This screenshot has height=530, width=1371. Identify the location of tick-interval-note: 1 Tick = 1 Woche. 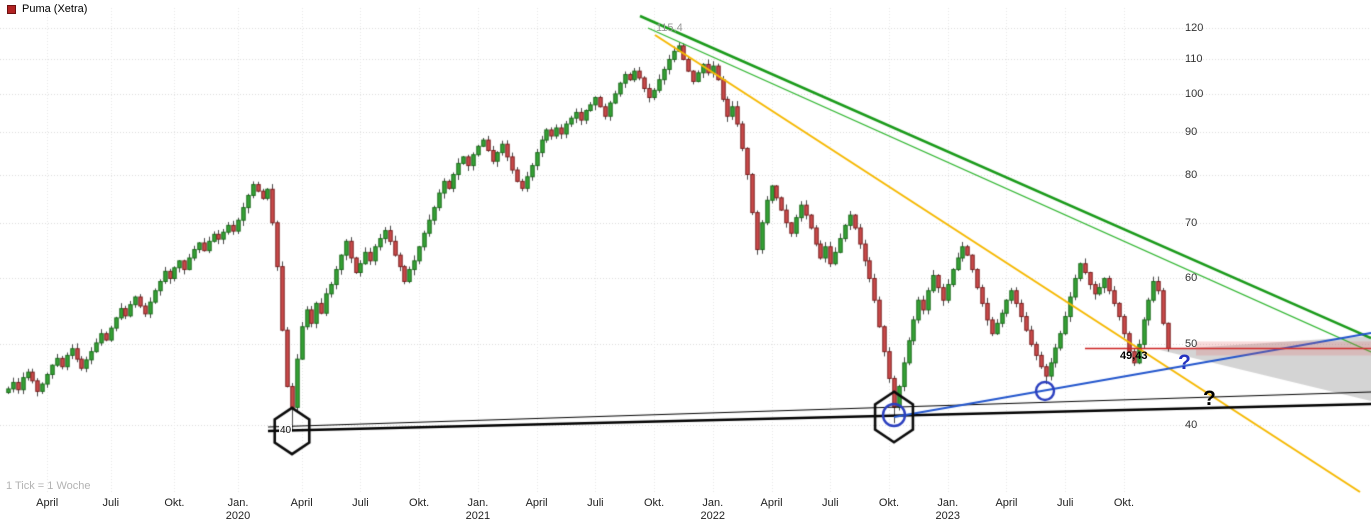
(48, 486).